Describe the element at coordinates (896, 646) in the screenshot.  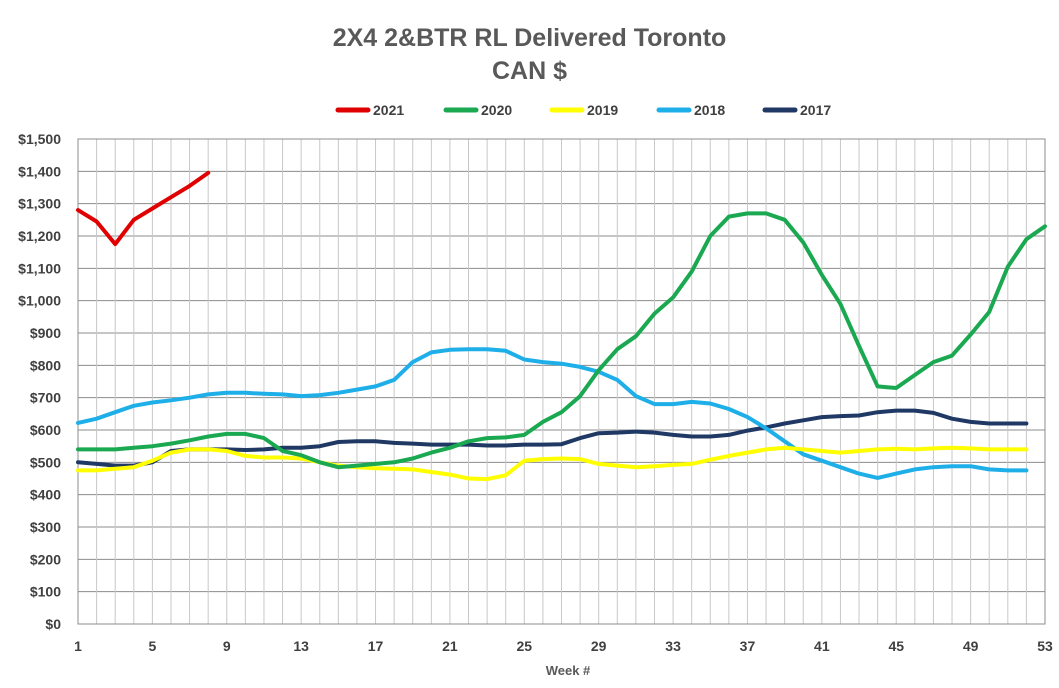
I see `x-tick-label: 45` at that location.